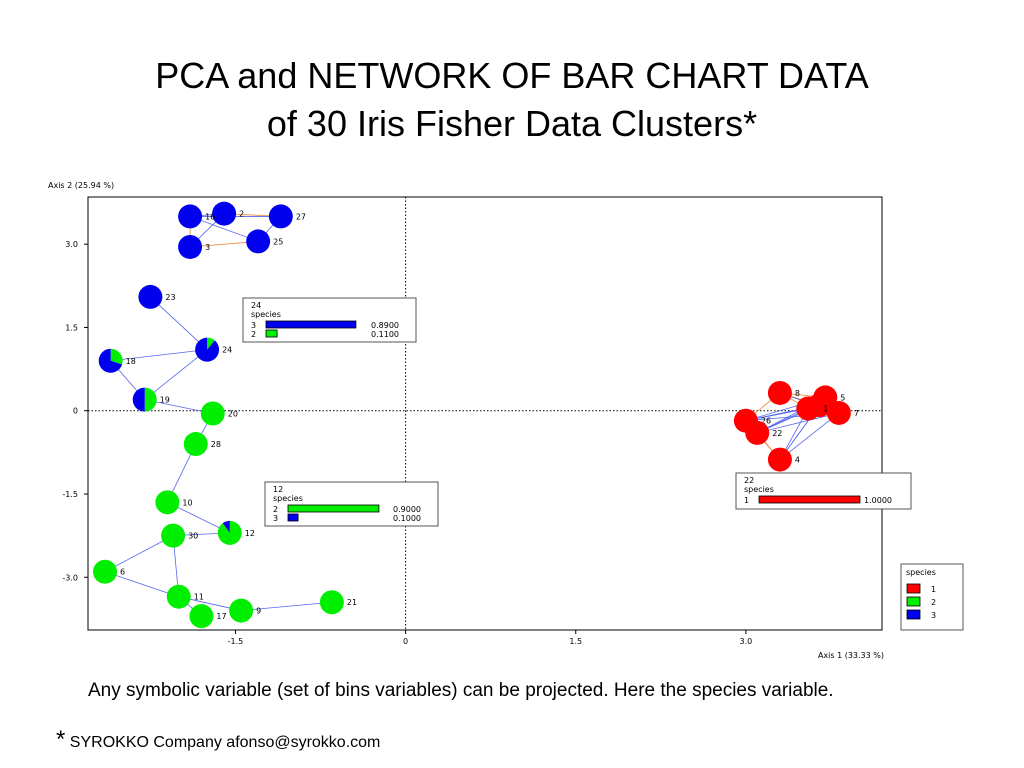 This screenshot has height=768, width=1024. What do you see at coordinates (81, 185) in the screenshot?
I see `y-axis-label: Axis 2 (25.94 %)` at bounding box center [81, 185].